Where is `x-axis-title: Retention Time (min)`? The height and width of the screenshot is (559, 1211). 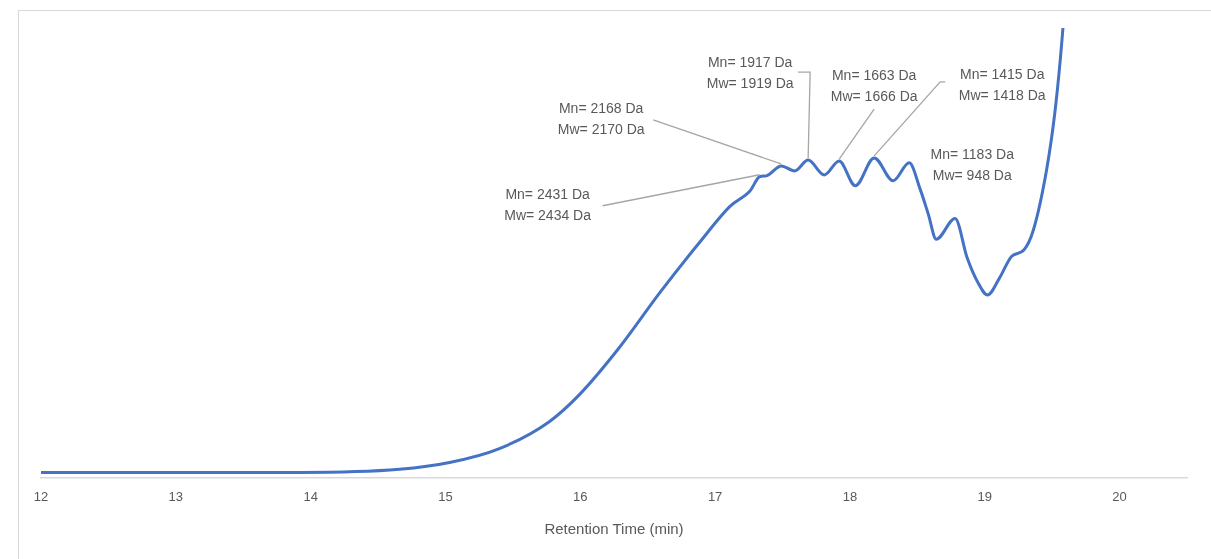
x-axis-title: Retention Time (min) is located at coordinates (614, 529).